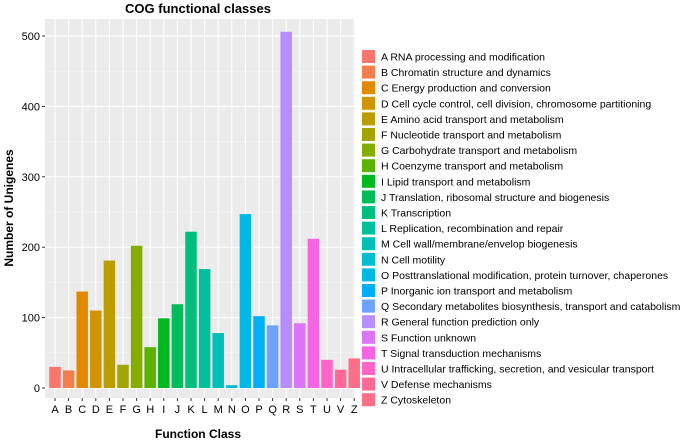  Describe the element at coordinates (232, 410) in the screenshot. I see `x-tick-label: N` at that location.